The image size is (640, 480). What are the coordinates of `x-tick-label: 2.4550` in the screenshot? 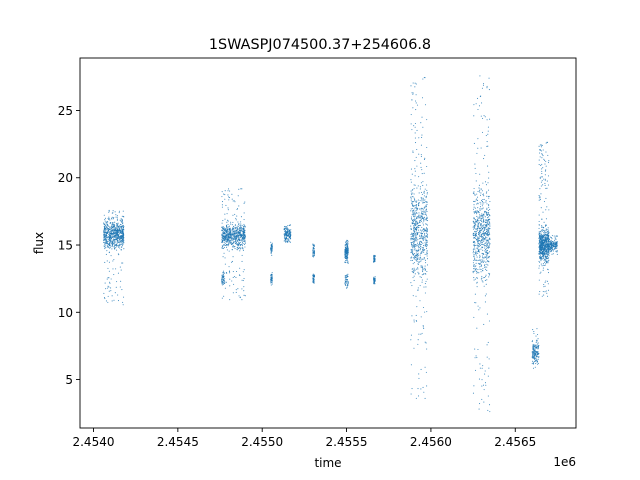 It's located at (262, 442).